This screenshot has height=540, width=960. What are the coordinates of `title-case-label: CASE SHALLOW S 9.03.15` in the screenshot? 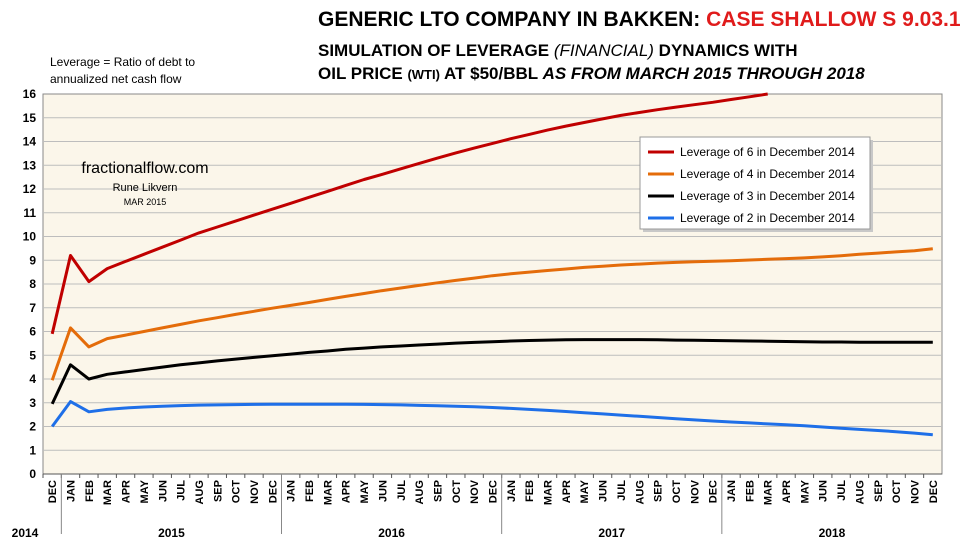 It's located at (833, 19).